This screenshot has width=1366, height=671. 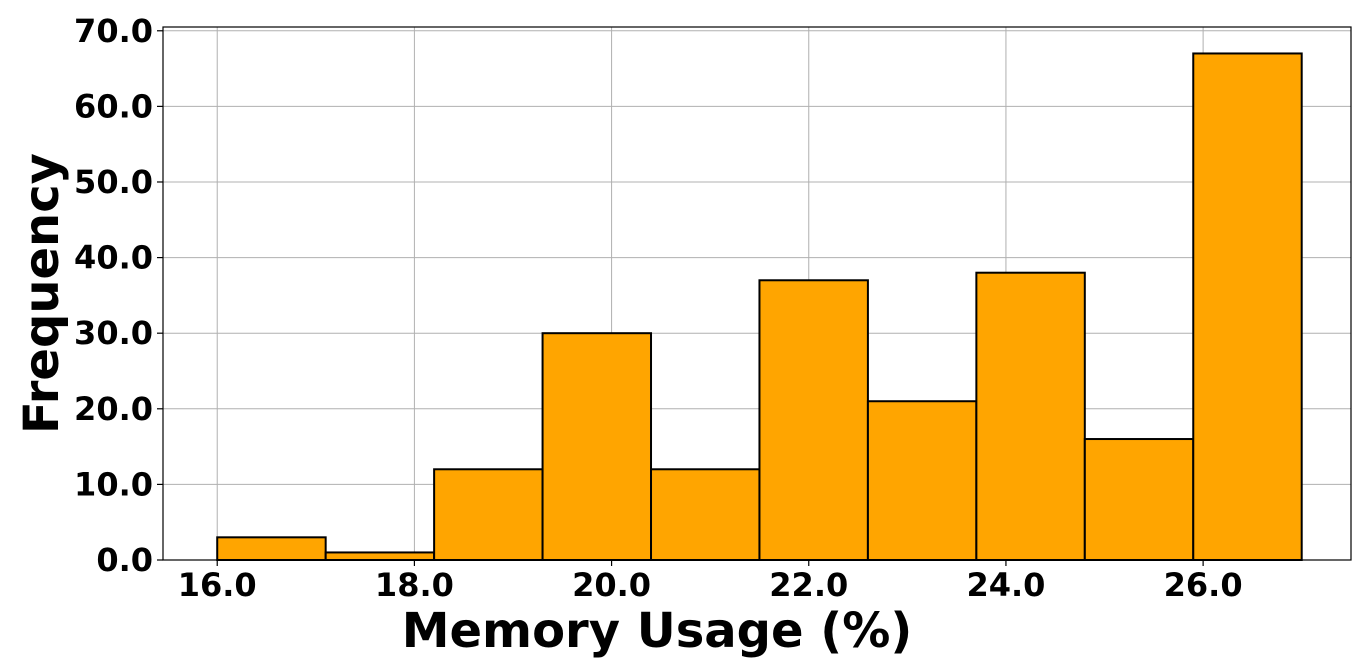 I want to click on y-tick-label: 10.0, so click(x=113, y=484).